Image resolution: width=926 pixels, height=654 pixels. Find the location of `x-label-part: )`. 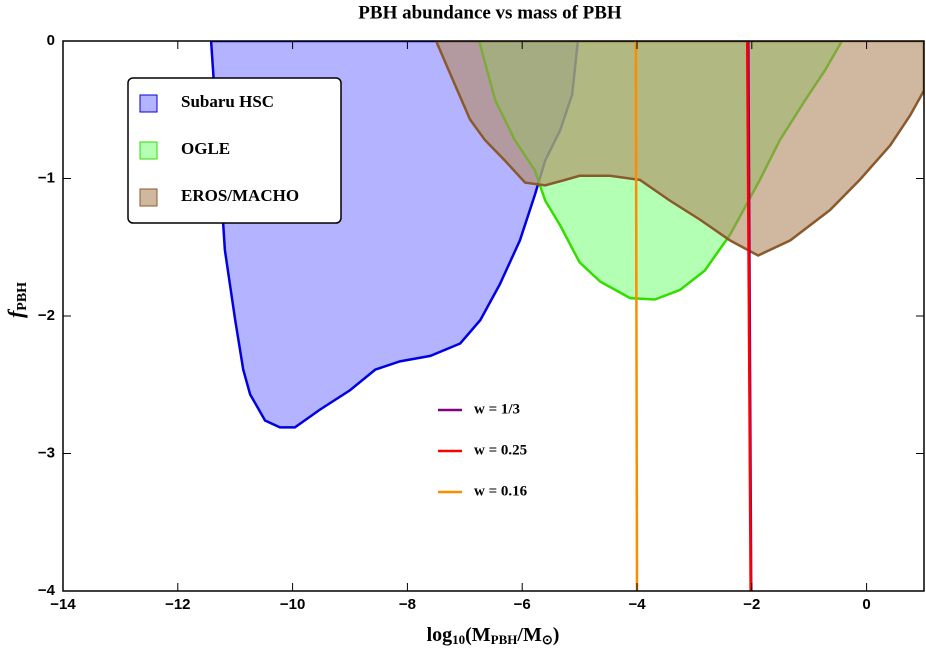

x-label-part: ) is located at coordinates (556, 635).